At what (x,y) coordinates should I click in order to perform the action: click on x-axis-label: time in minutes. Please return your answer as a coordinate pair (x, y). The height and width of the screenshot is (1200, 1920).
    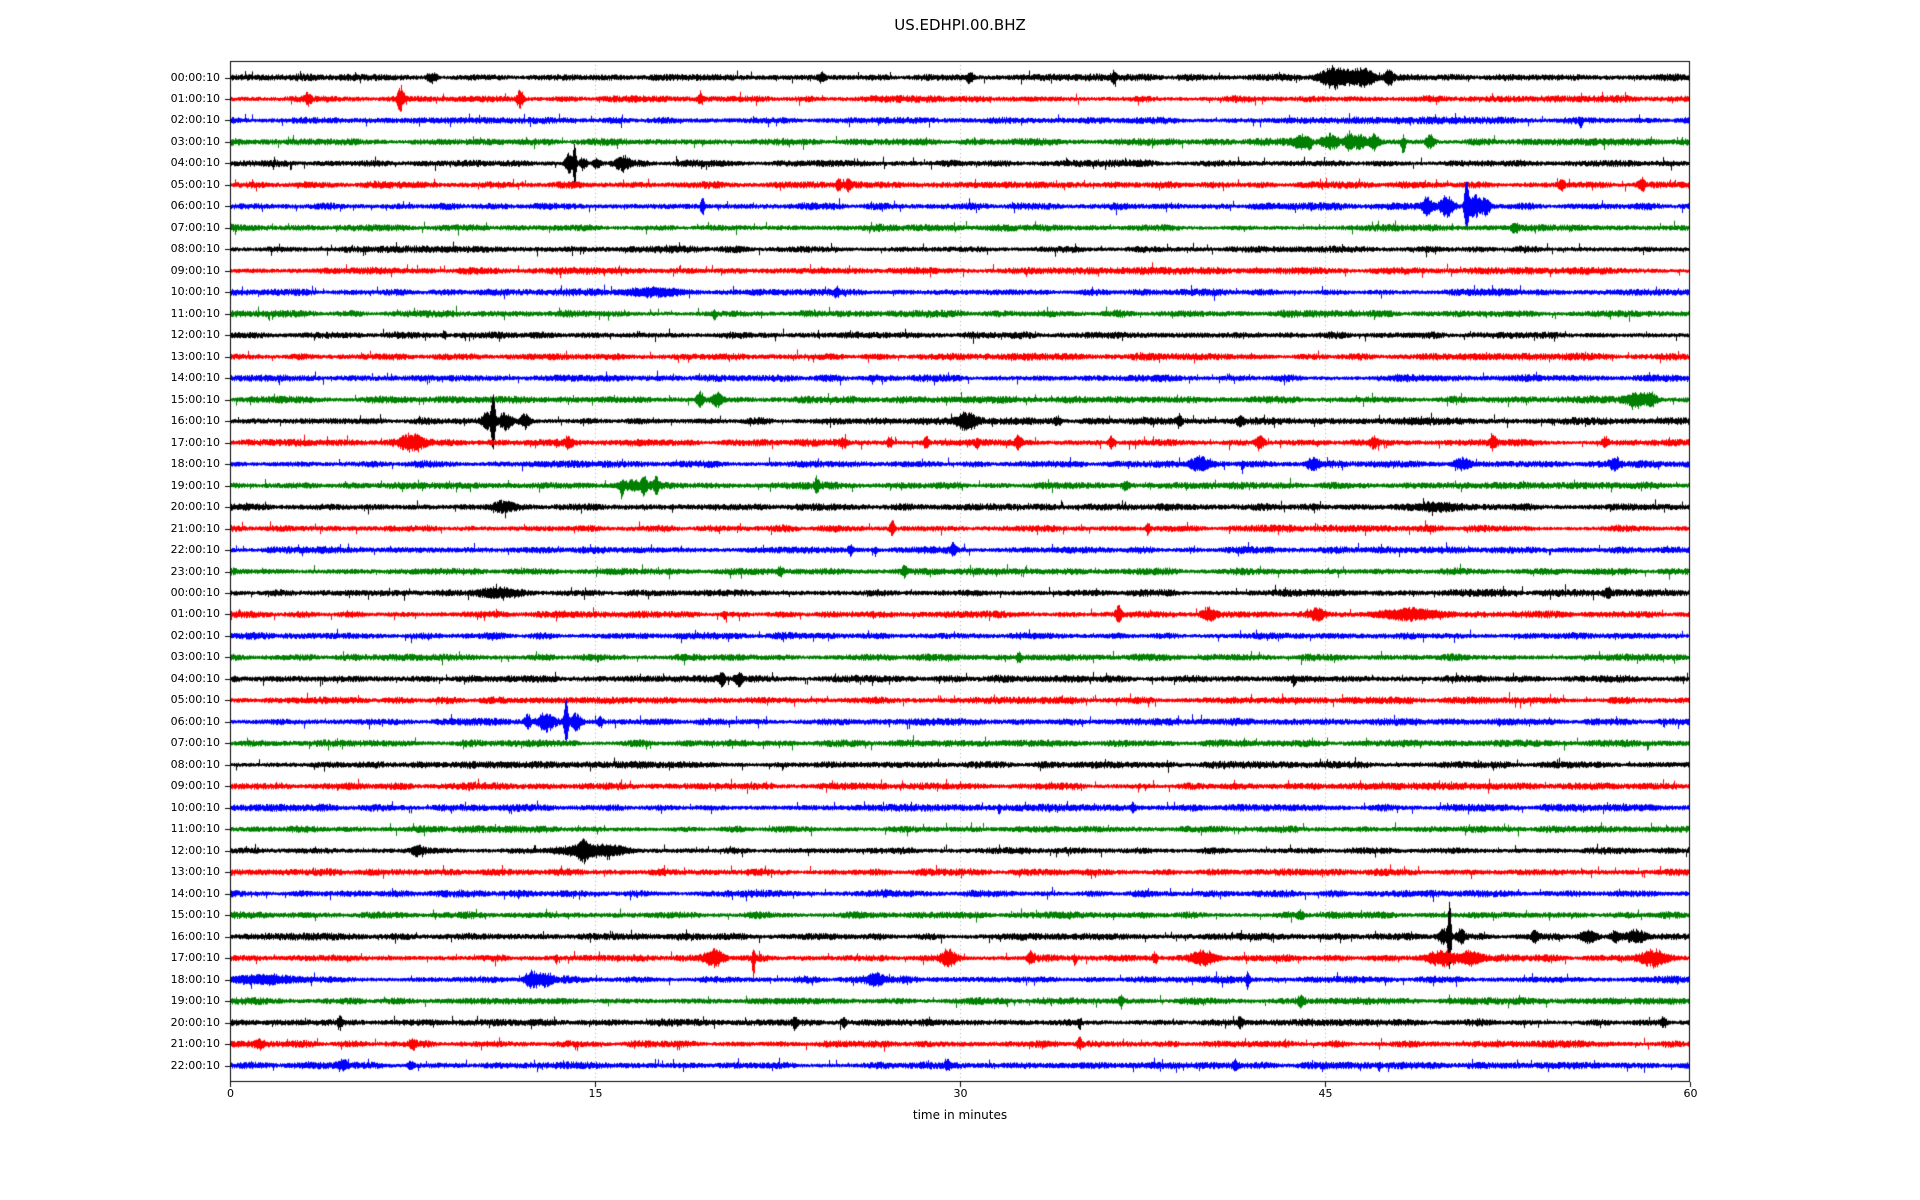
    Looking at the image, I should click on (960, 1115).